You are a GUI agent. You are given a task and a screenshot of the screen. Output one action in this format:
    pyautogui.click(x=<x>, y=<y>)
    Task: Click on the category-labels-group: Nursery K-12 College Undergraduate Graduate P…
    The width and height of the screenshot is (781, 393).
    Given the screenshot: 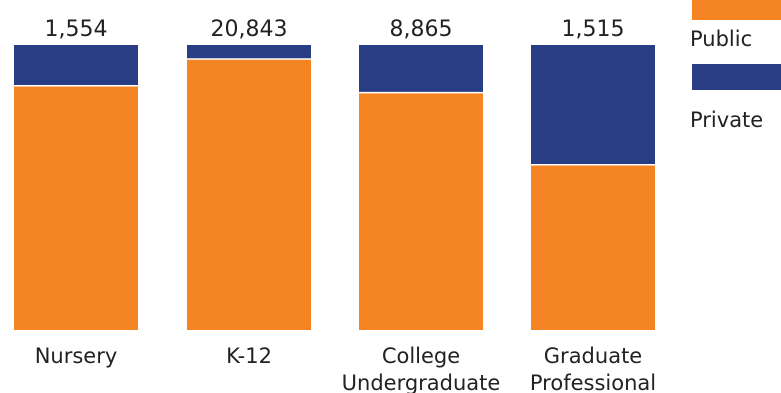 What is the action you would take?
    pyautogui.click(x=345, y=368)
    